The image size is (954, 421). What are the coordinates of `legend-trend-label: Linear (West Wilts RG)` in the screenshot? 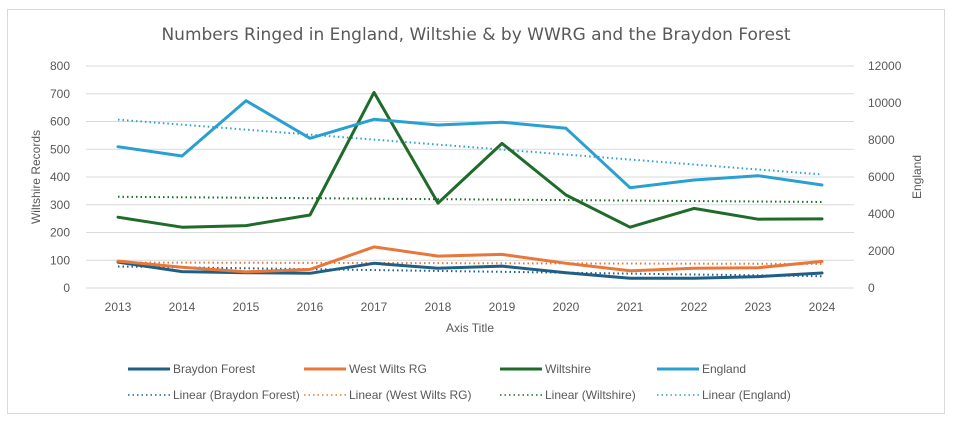 It's located at (410, 395).